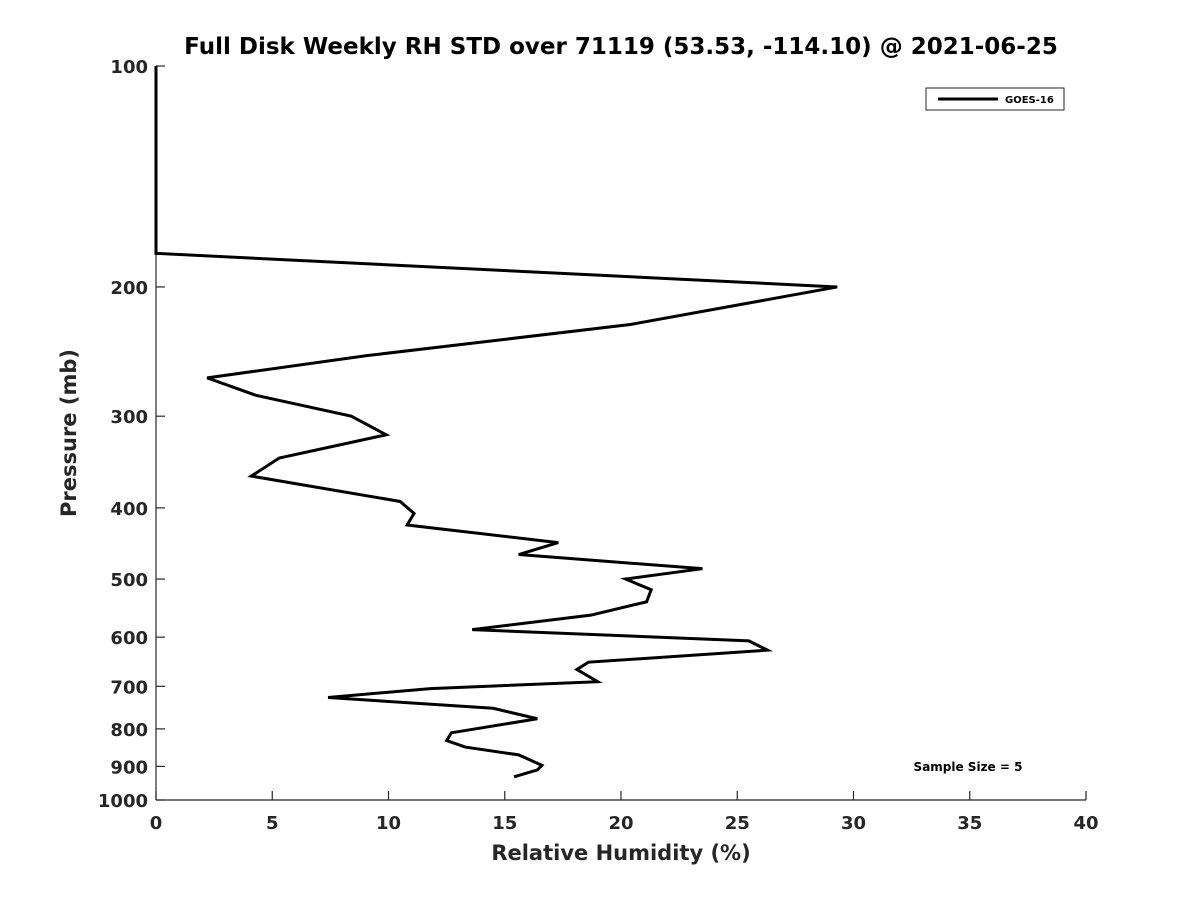 Image resolution: width=1200 pixels, height=900 pixels. Describe the element at coordinates (129, 687) in the screenshot. I see `y-tick-label-6: 700` at that location.